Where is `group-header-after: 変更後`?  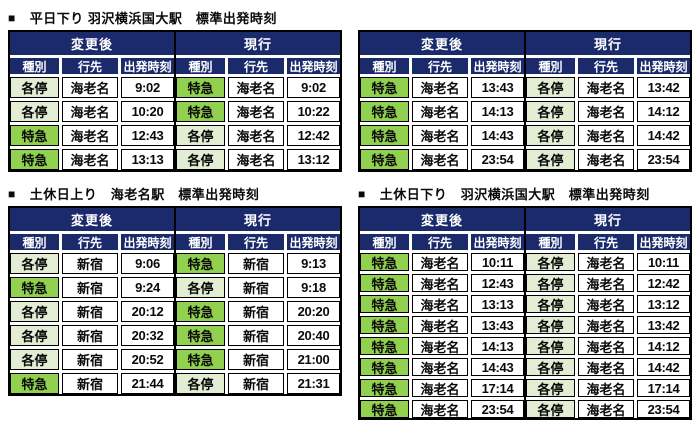
group-header-after: 変更後 is located at coordinates (92, 43).